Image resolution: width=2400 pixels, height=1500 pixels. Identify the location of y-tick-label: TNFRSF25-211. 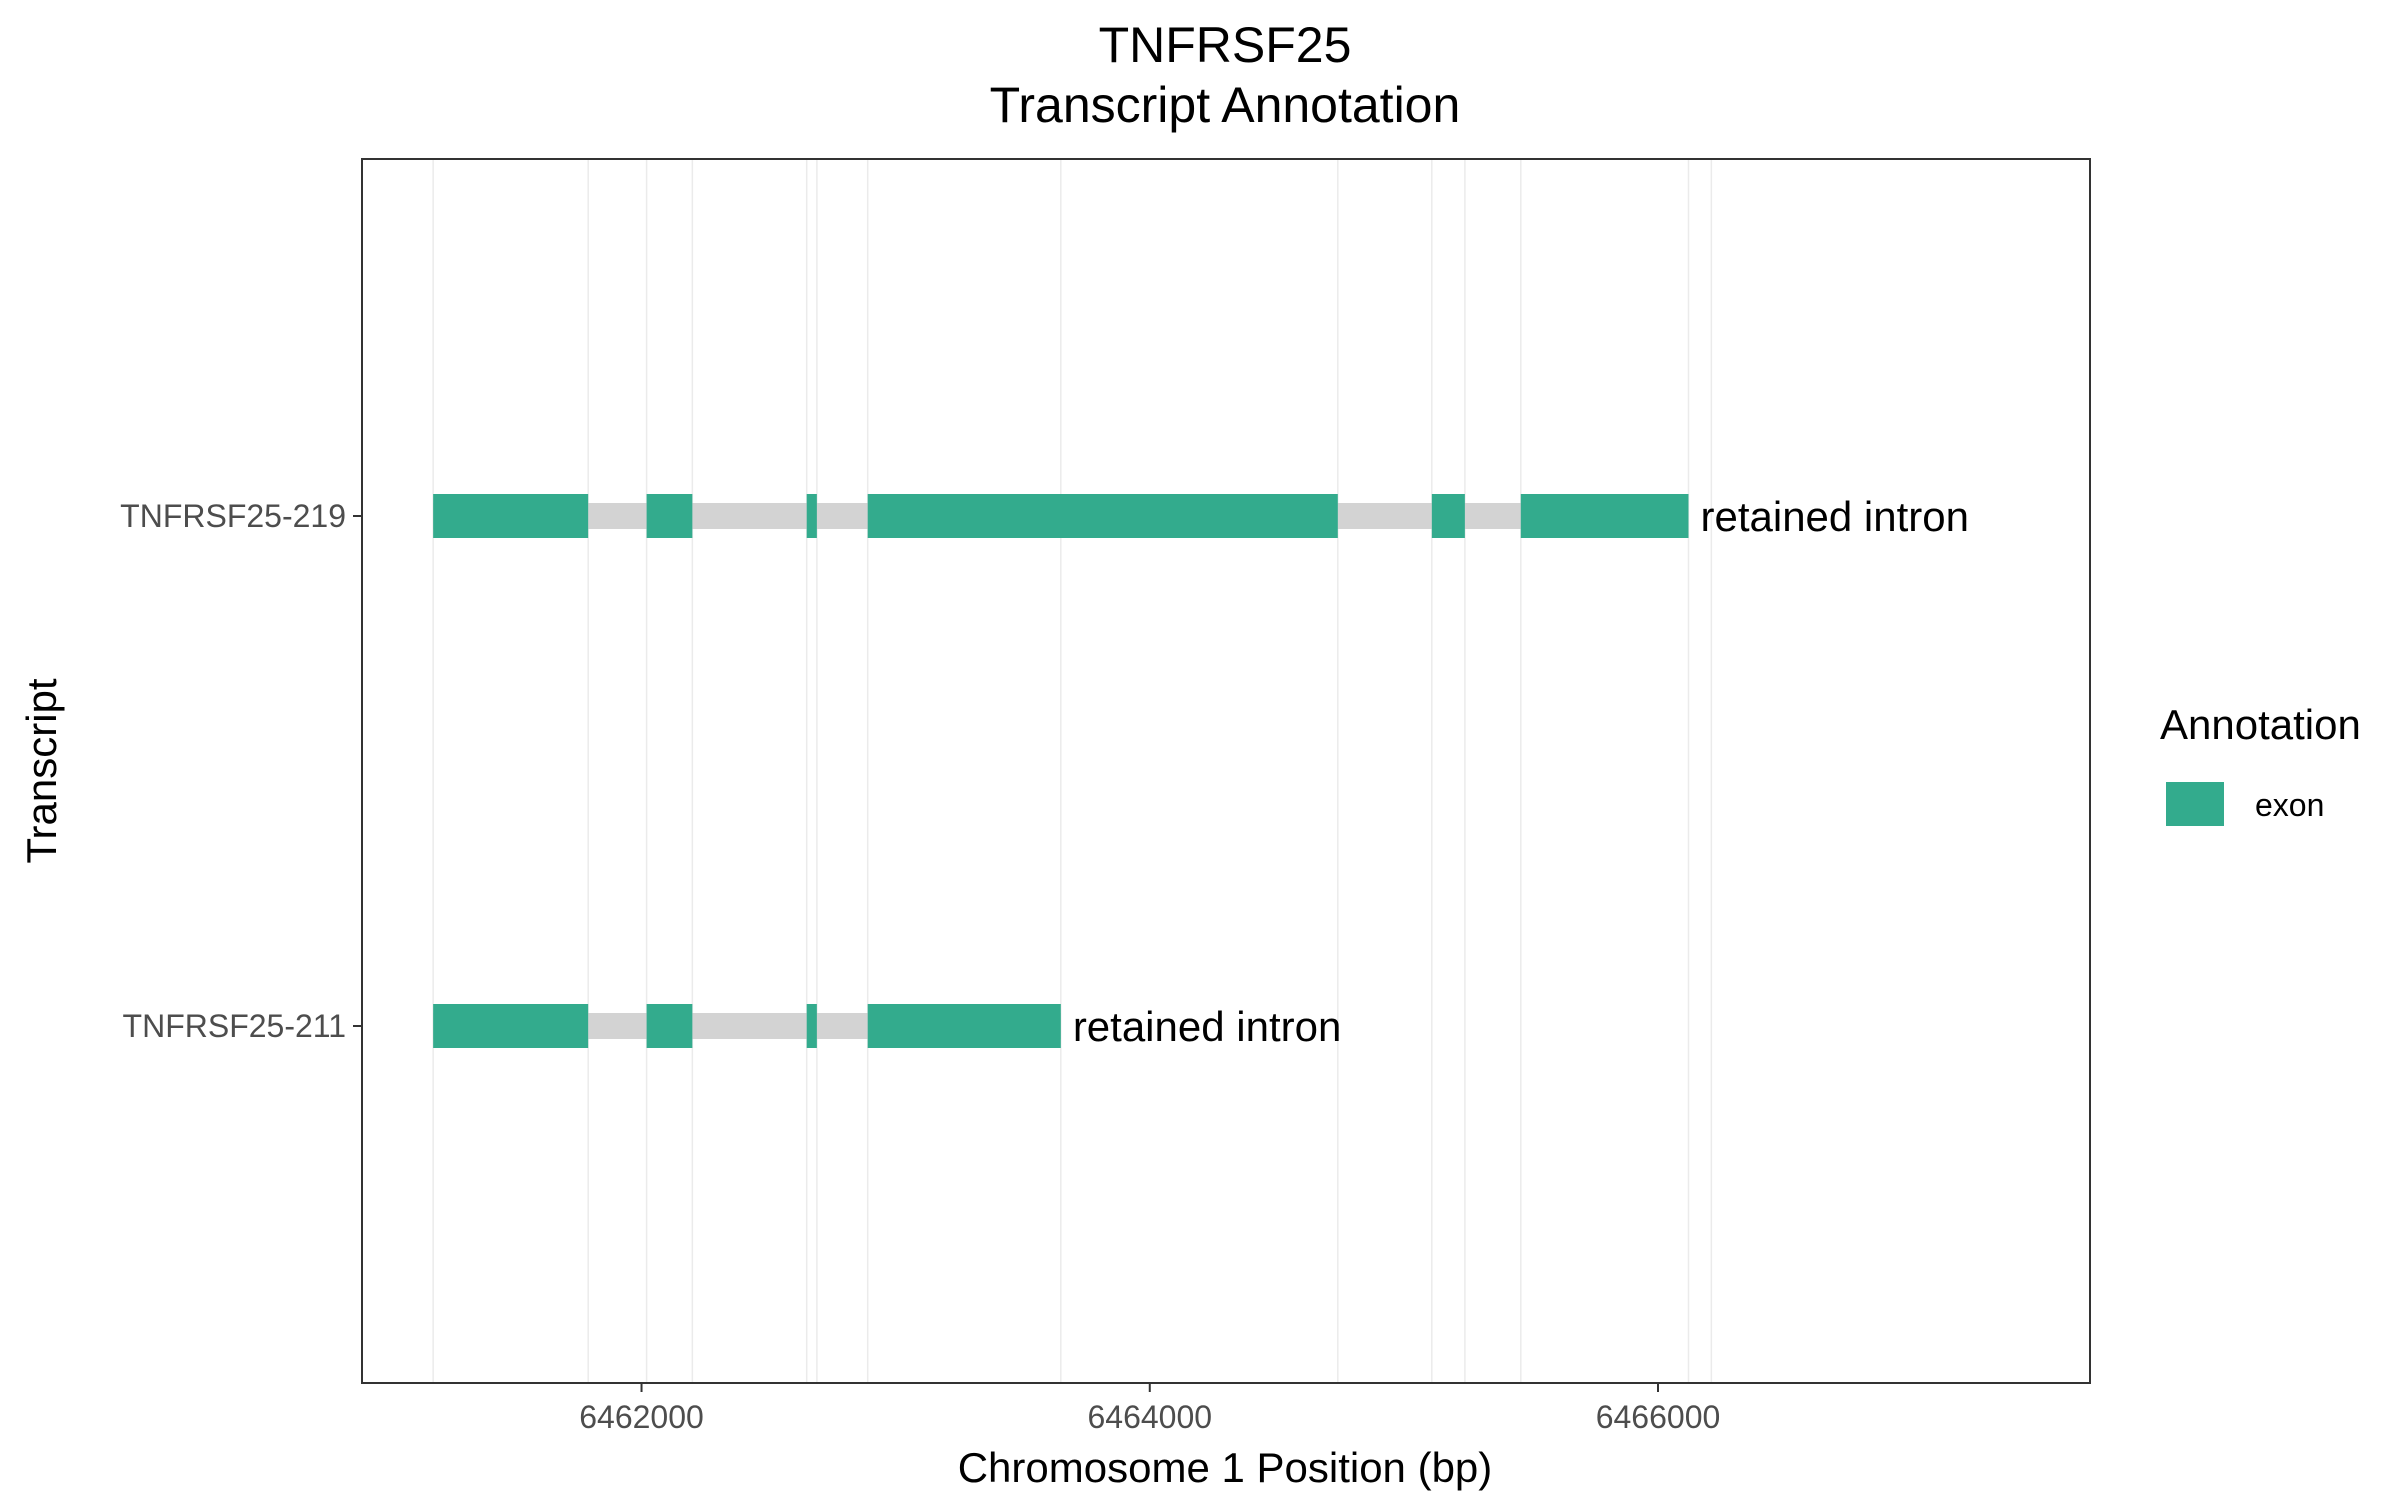
(234, 1026).